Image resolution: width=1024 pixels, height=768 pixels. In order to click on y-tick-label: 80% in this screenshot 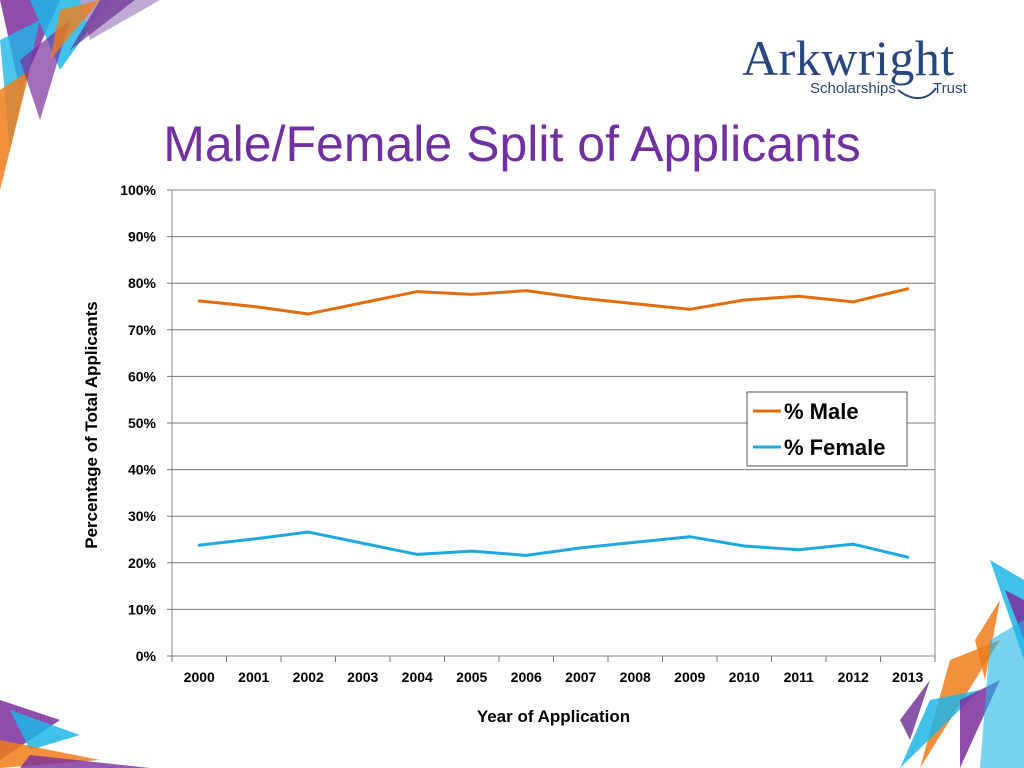, I will do `click(142, 283)`.